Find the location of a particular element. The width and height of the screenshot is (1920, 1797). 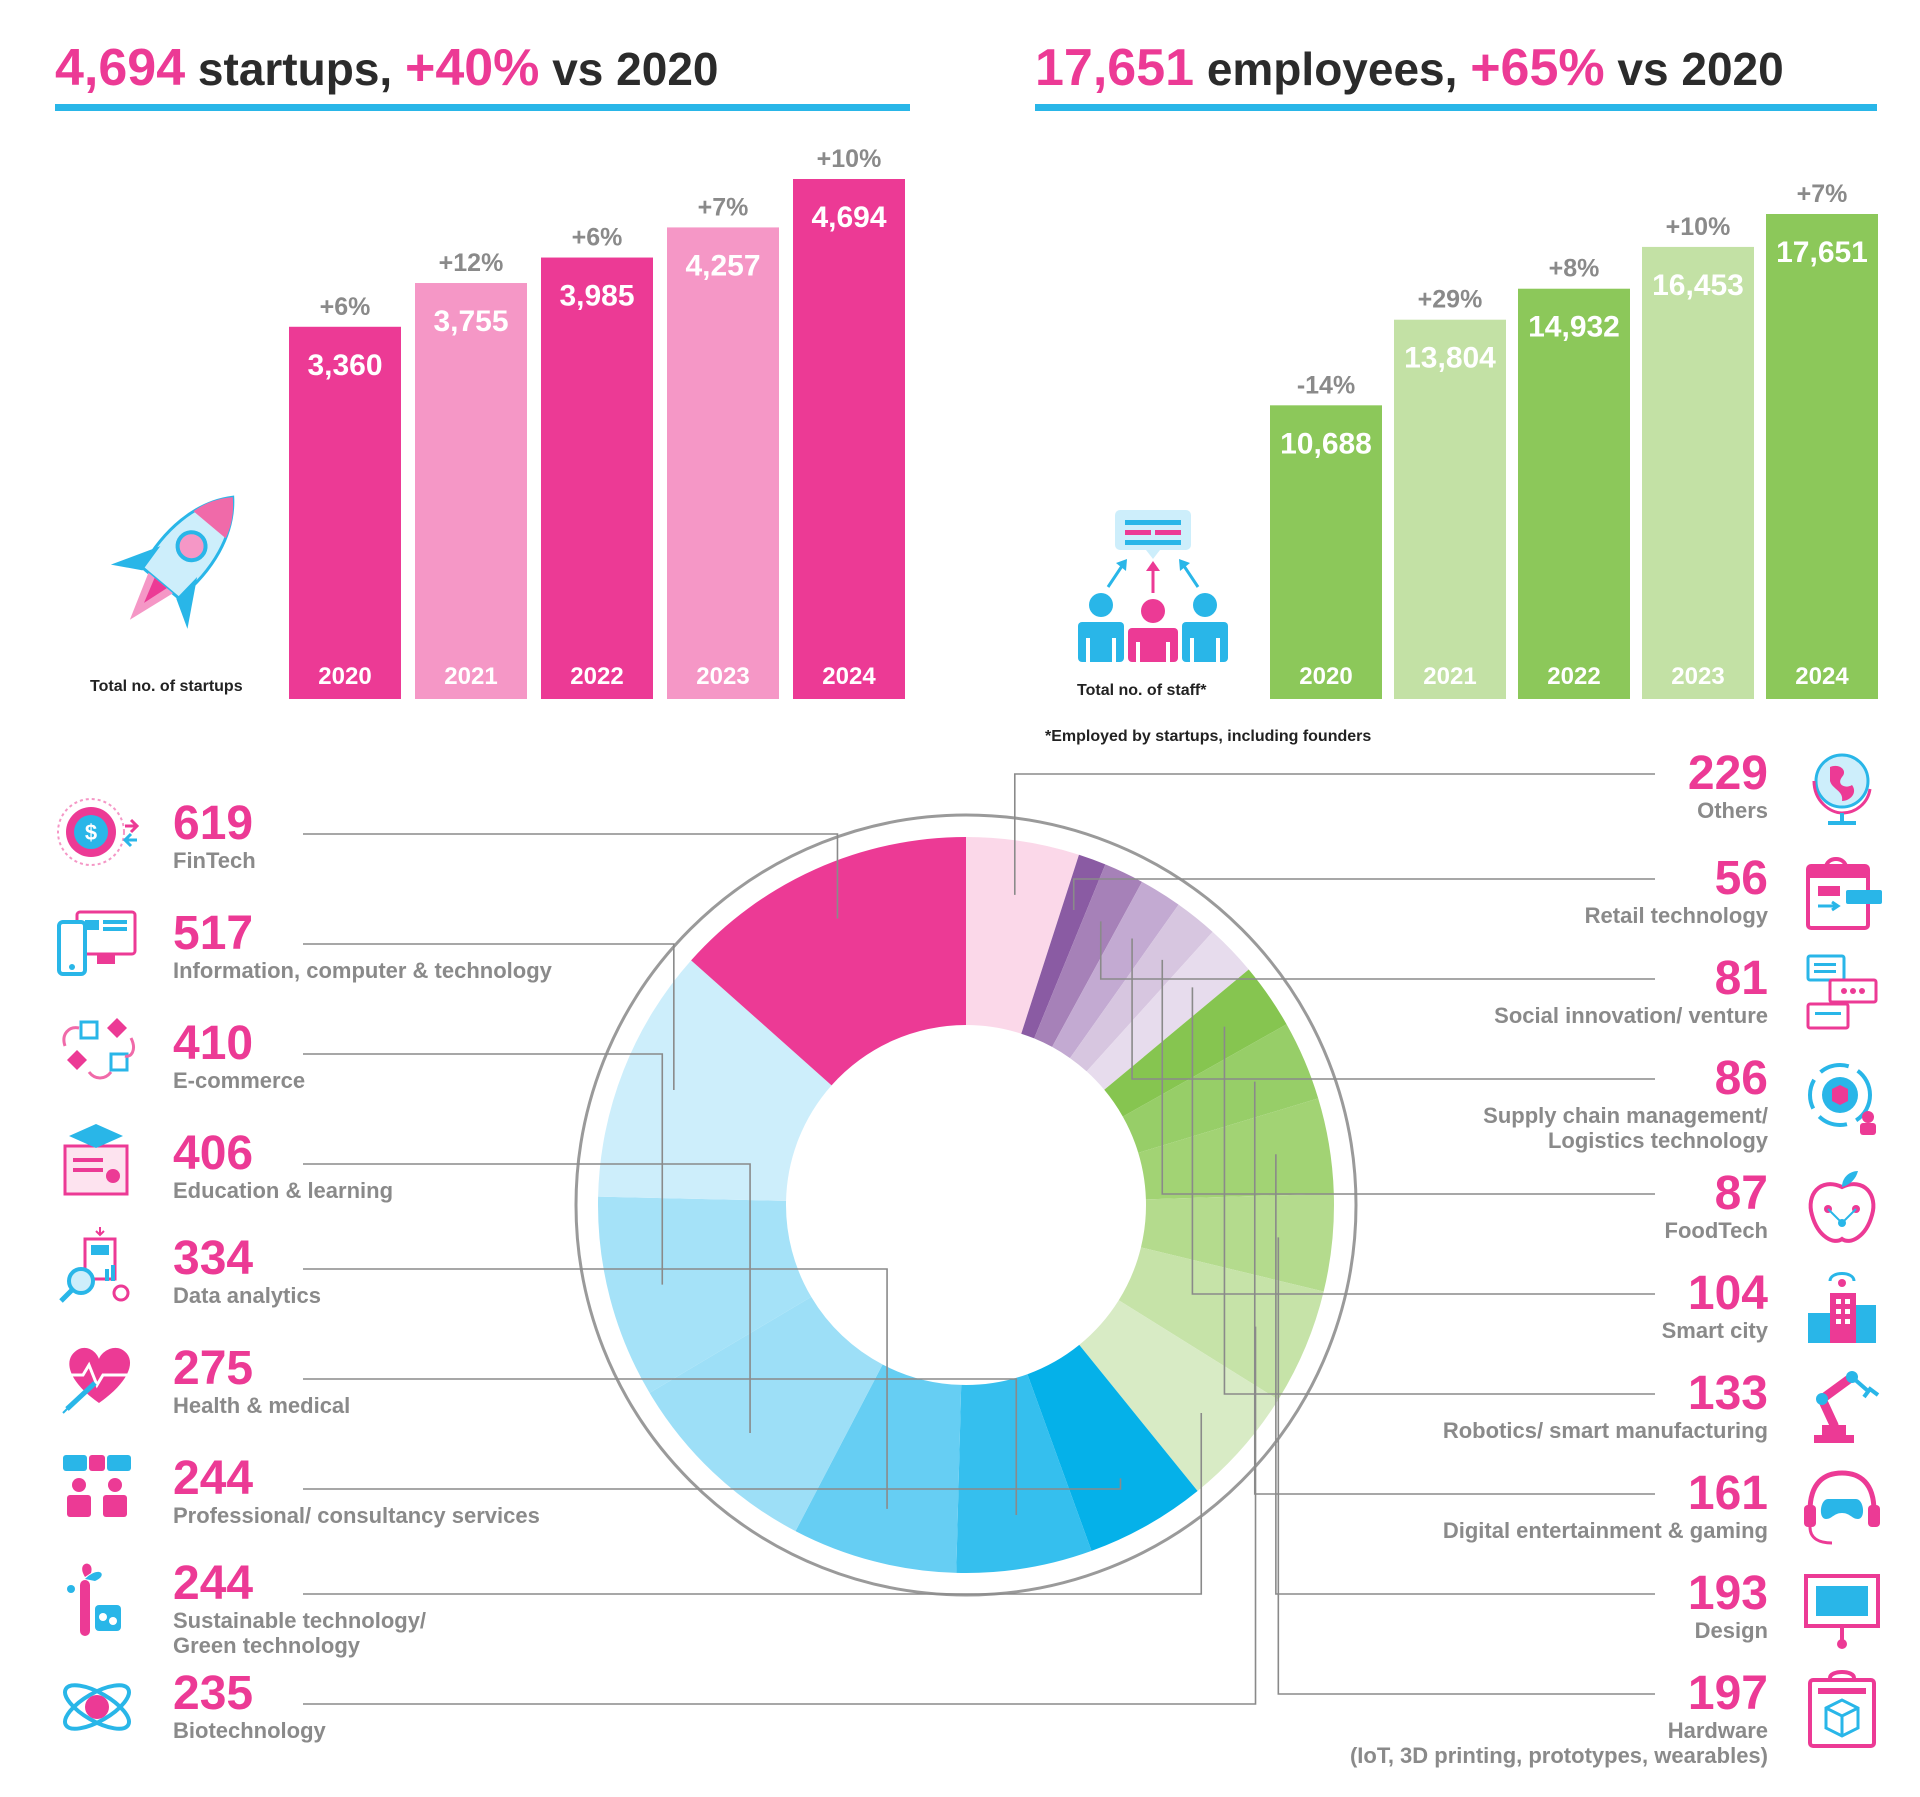

globe-icon is located at coordinates (1842, 789).